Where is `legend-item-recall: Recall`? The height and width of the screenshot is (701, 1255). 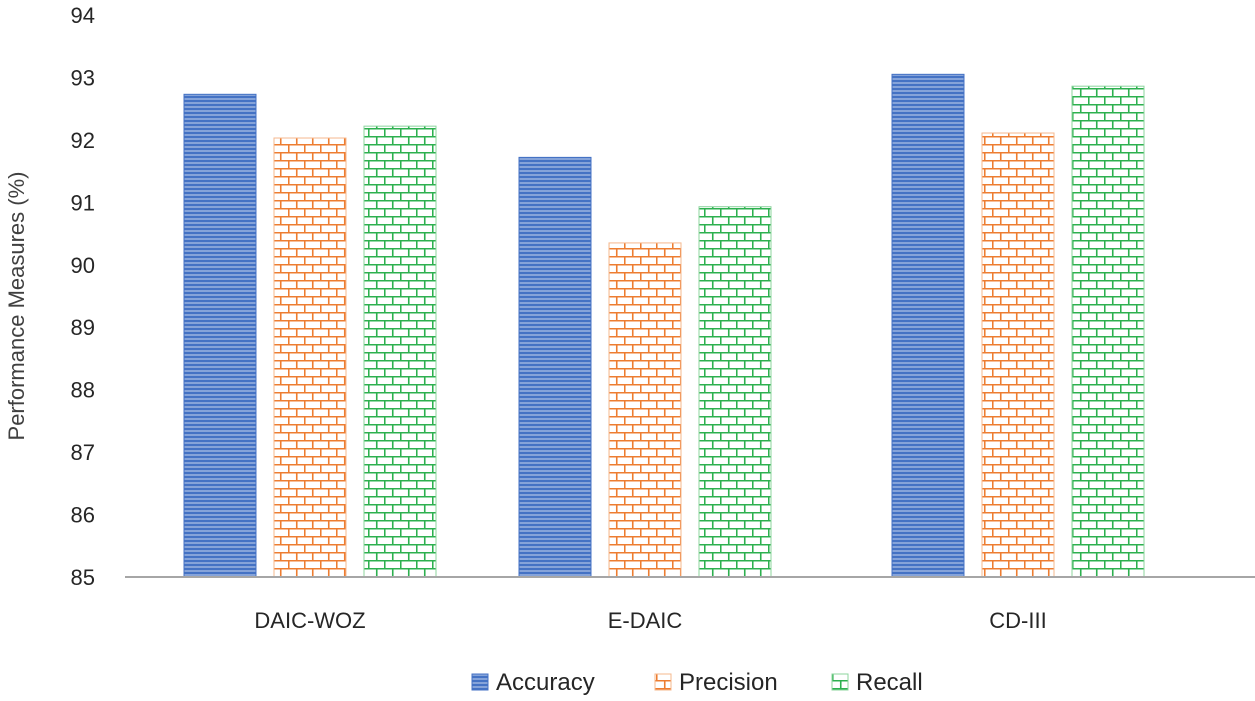 legend-item-recall: Recall is located at coordinates (877, 682).